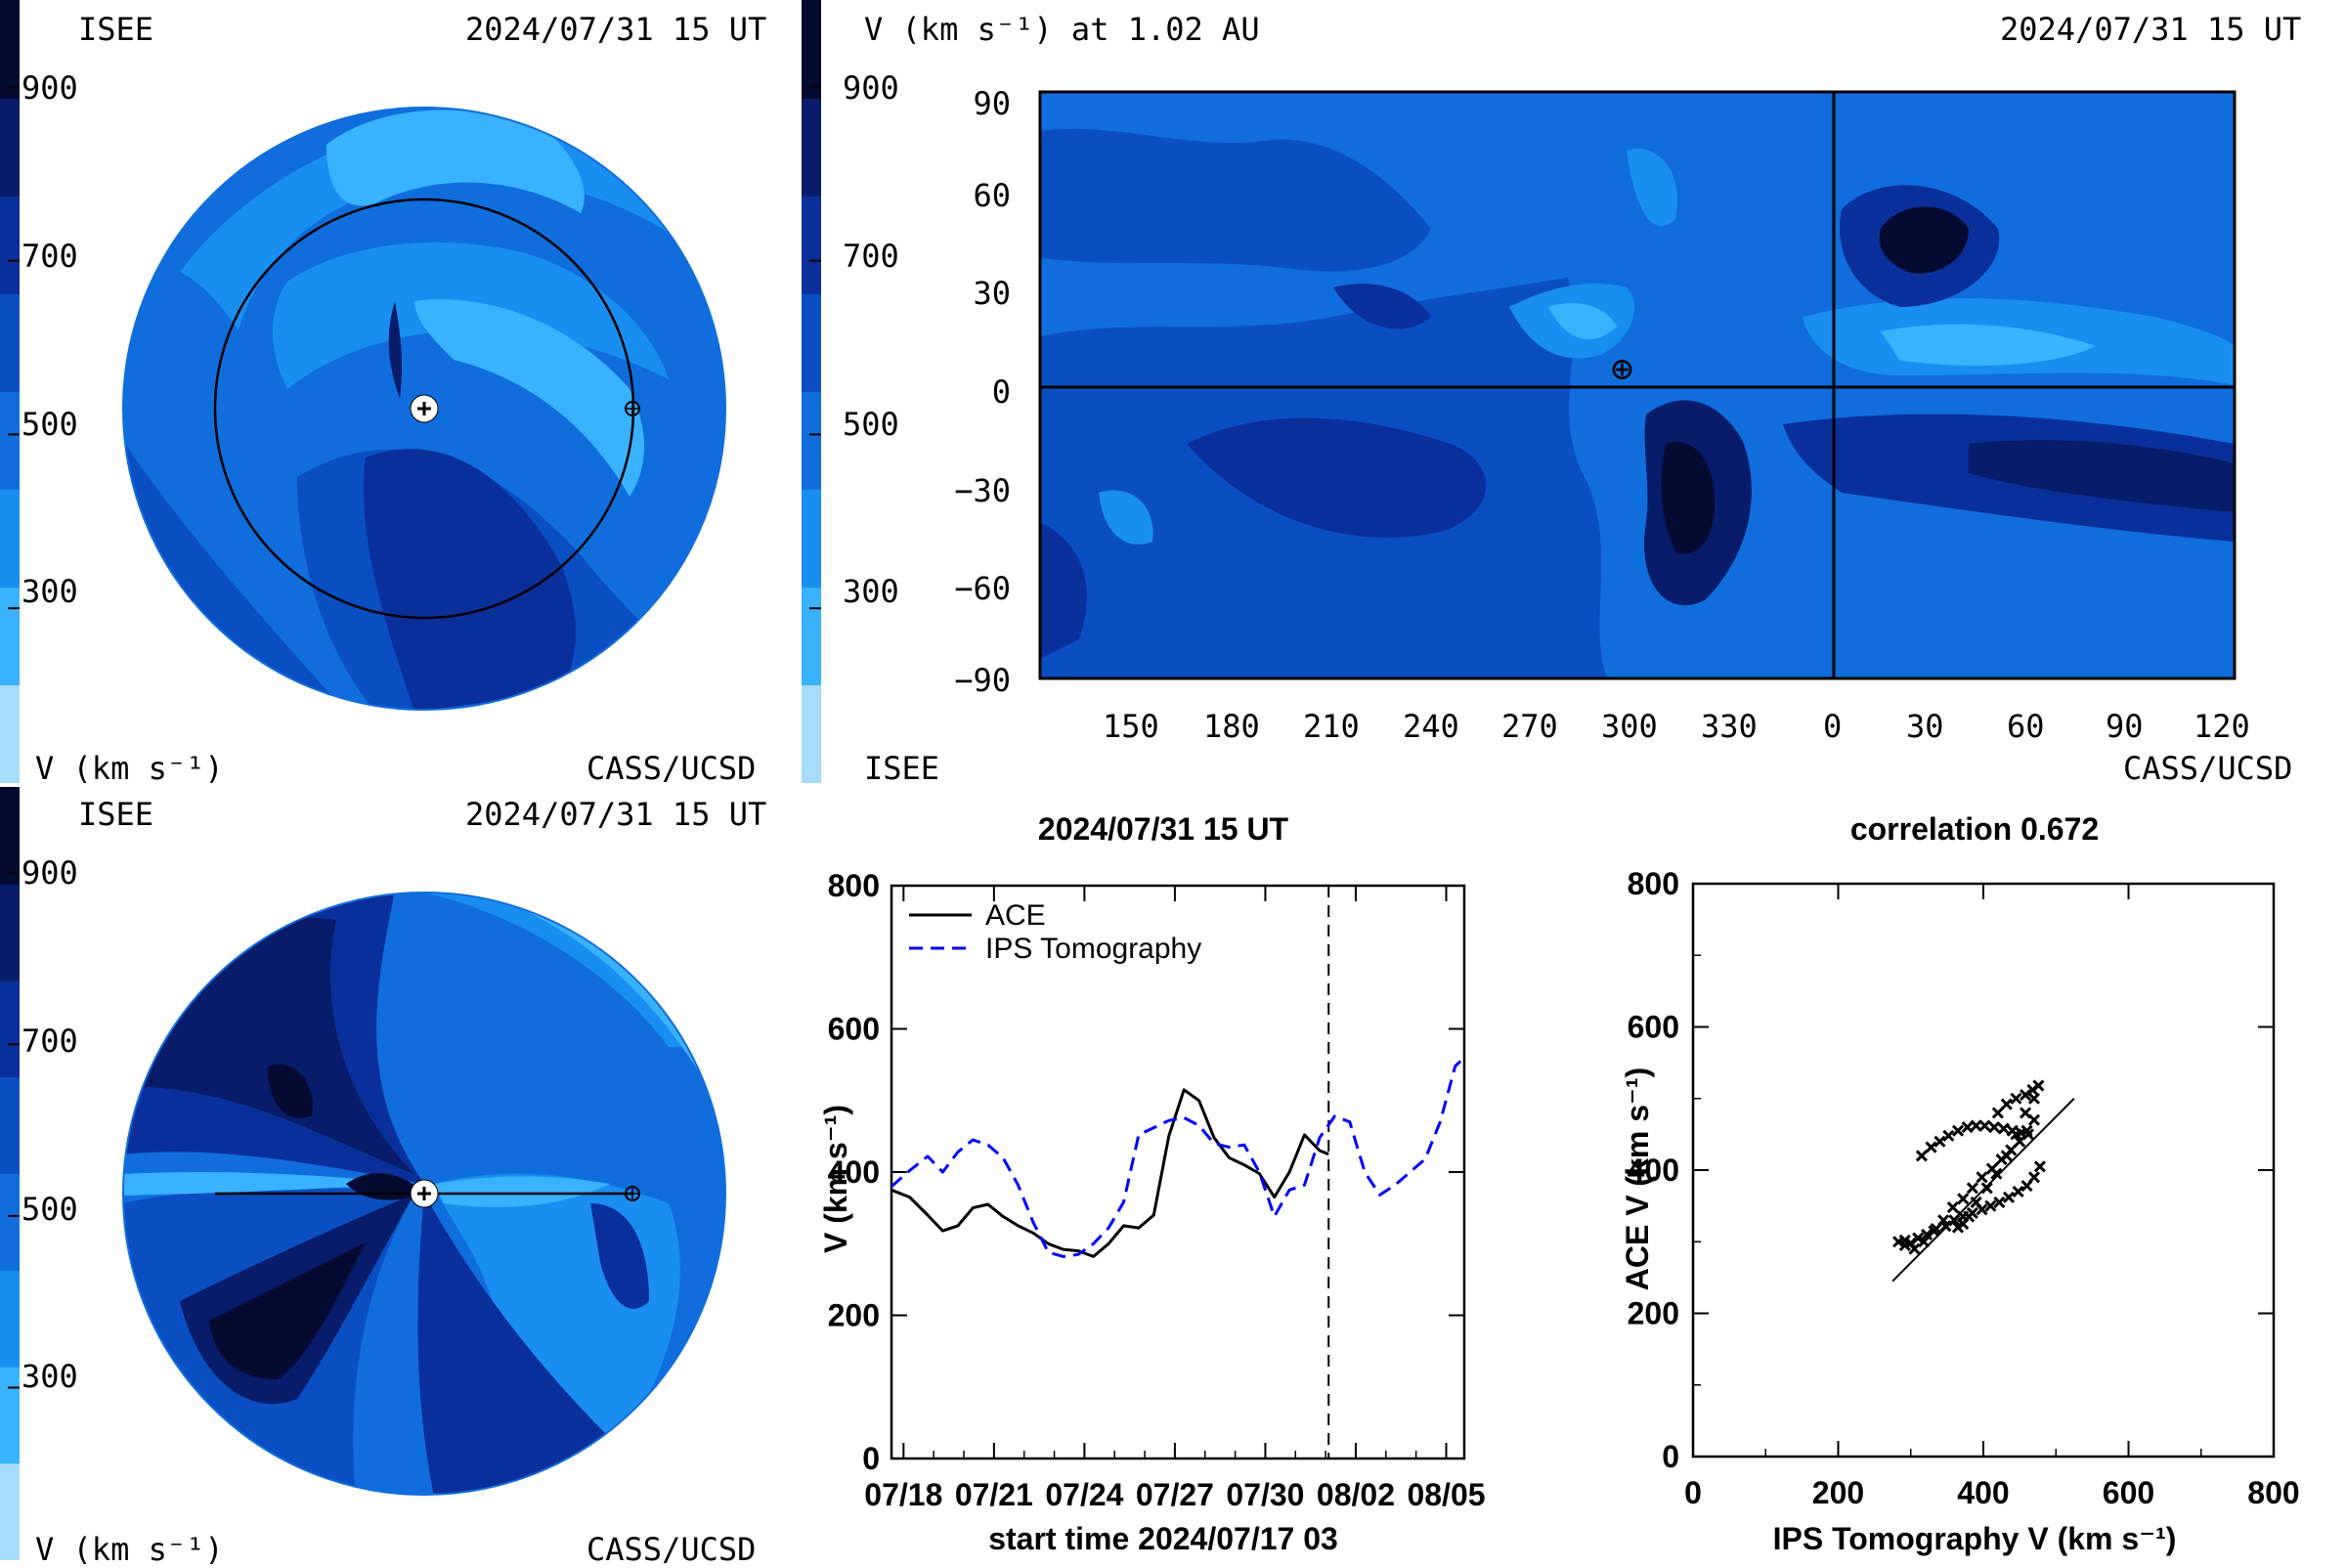 Image resolution: width=2346 pixels, height=1568 pixels. Describe the element at coordinates (1356, 1495) in the screenshot. I see `x-tick-label: 08/02` at that location.